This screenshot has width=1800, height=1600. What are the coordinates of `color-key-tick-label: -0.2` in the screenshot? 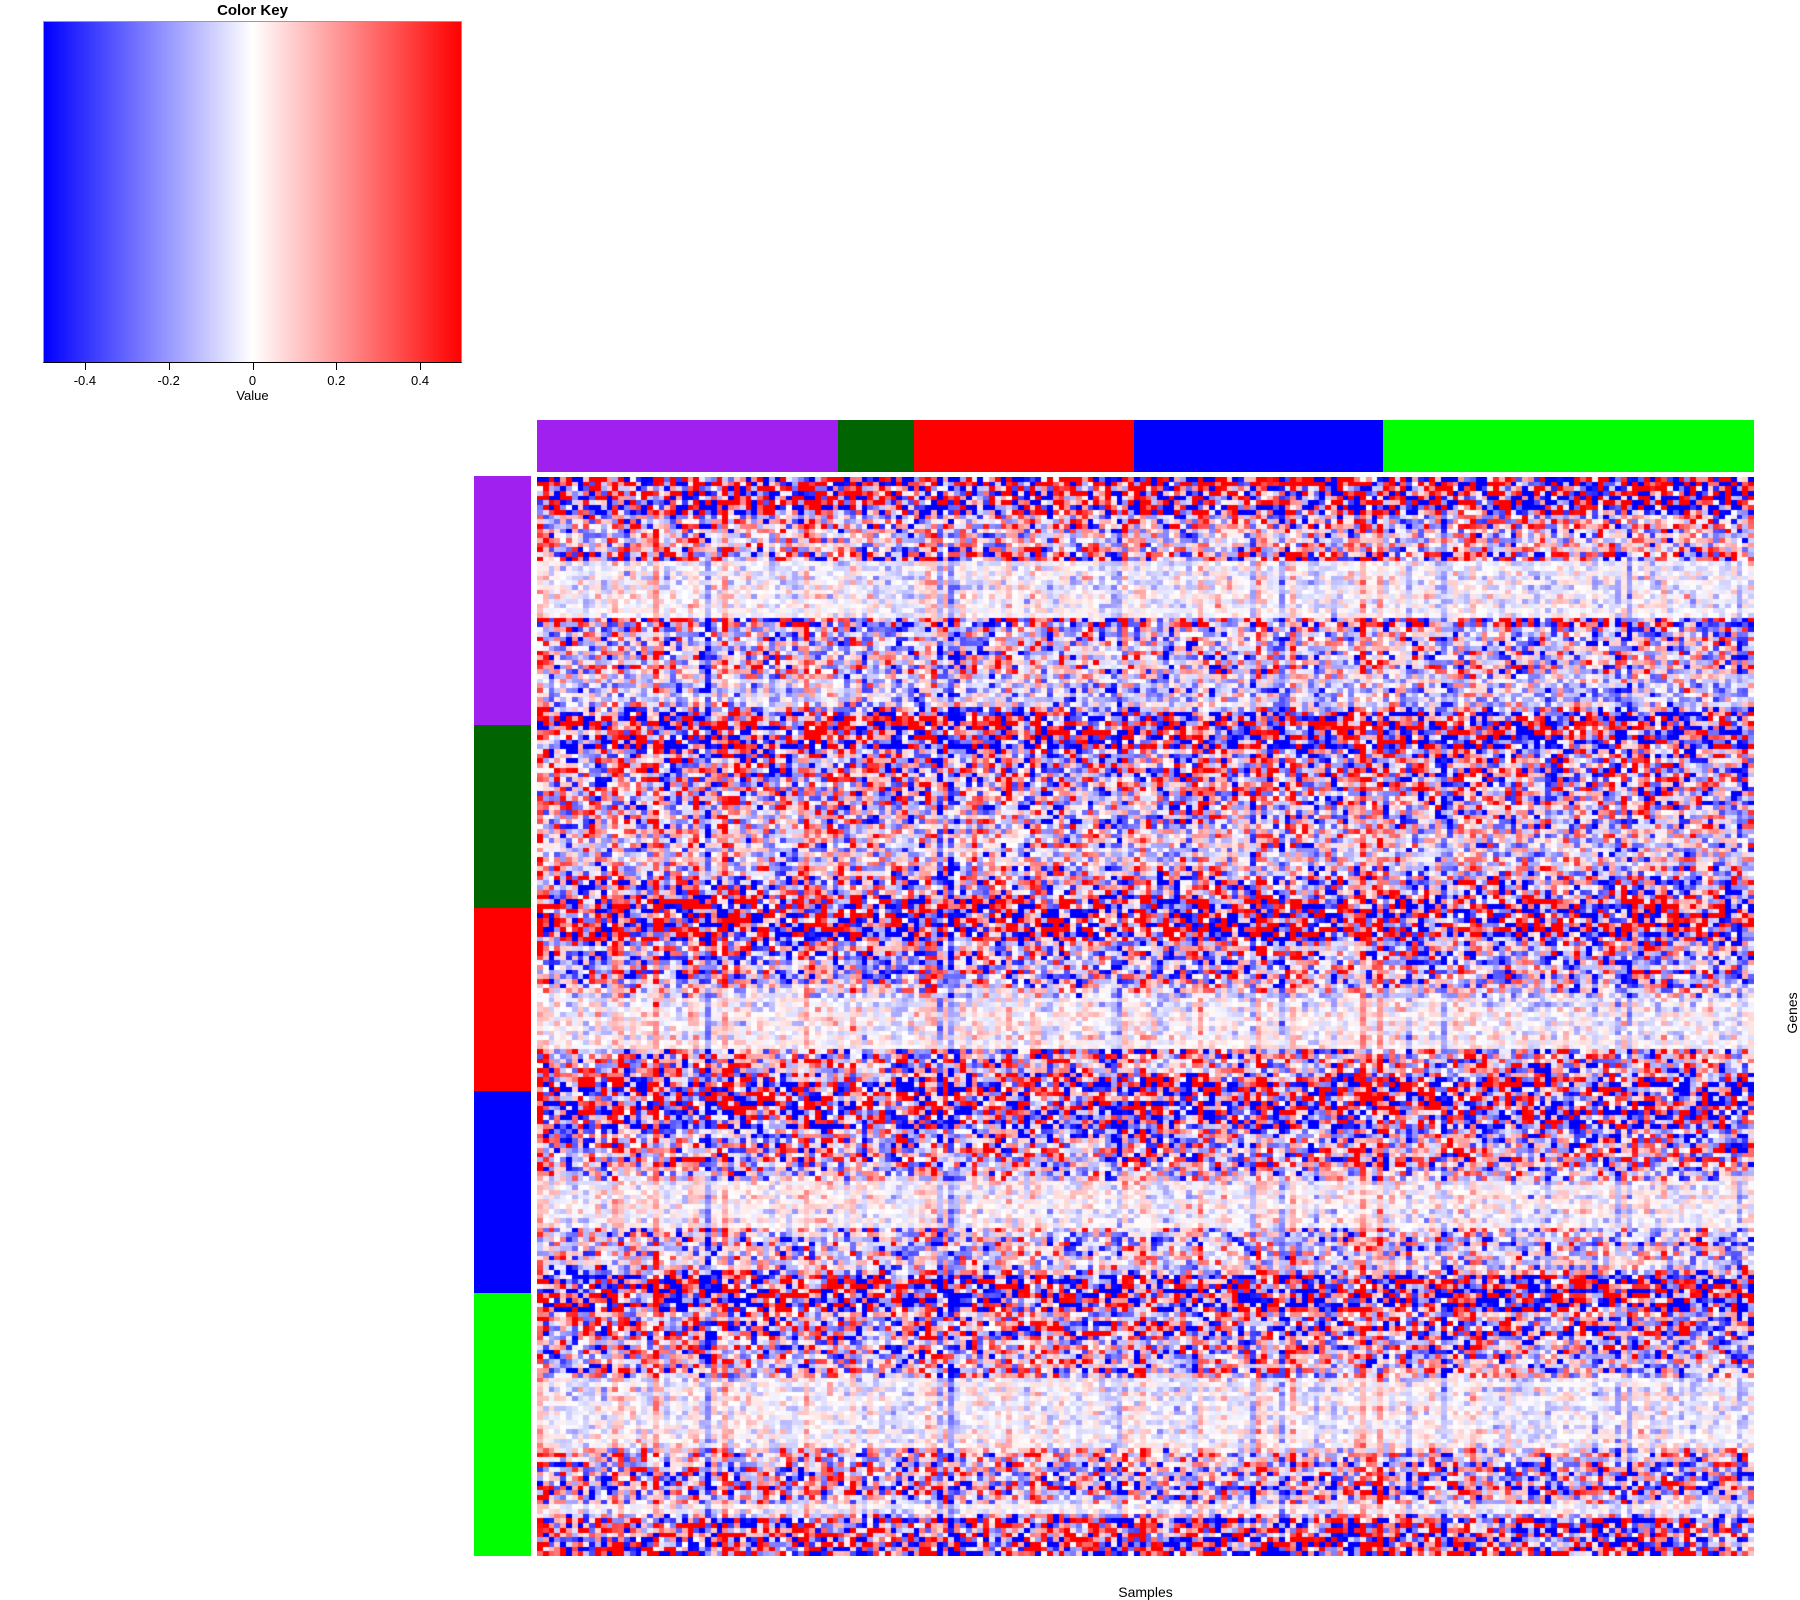 It's located at (168, 380).